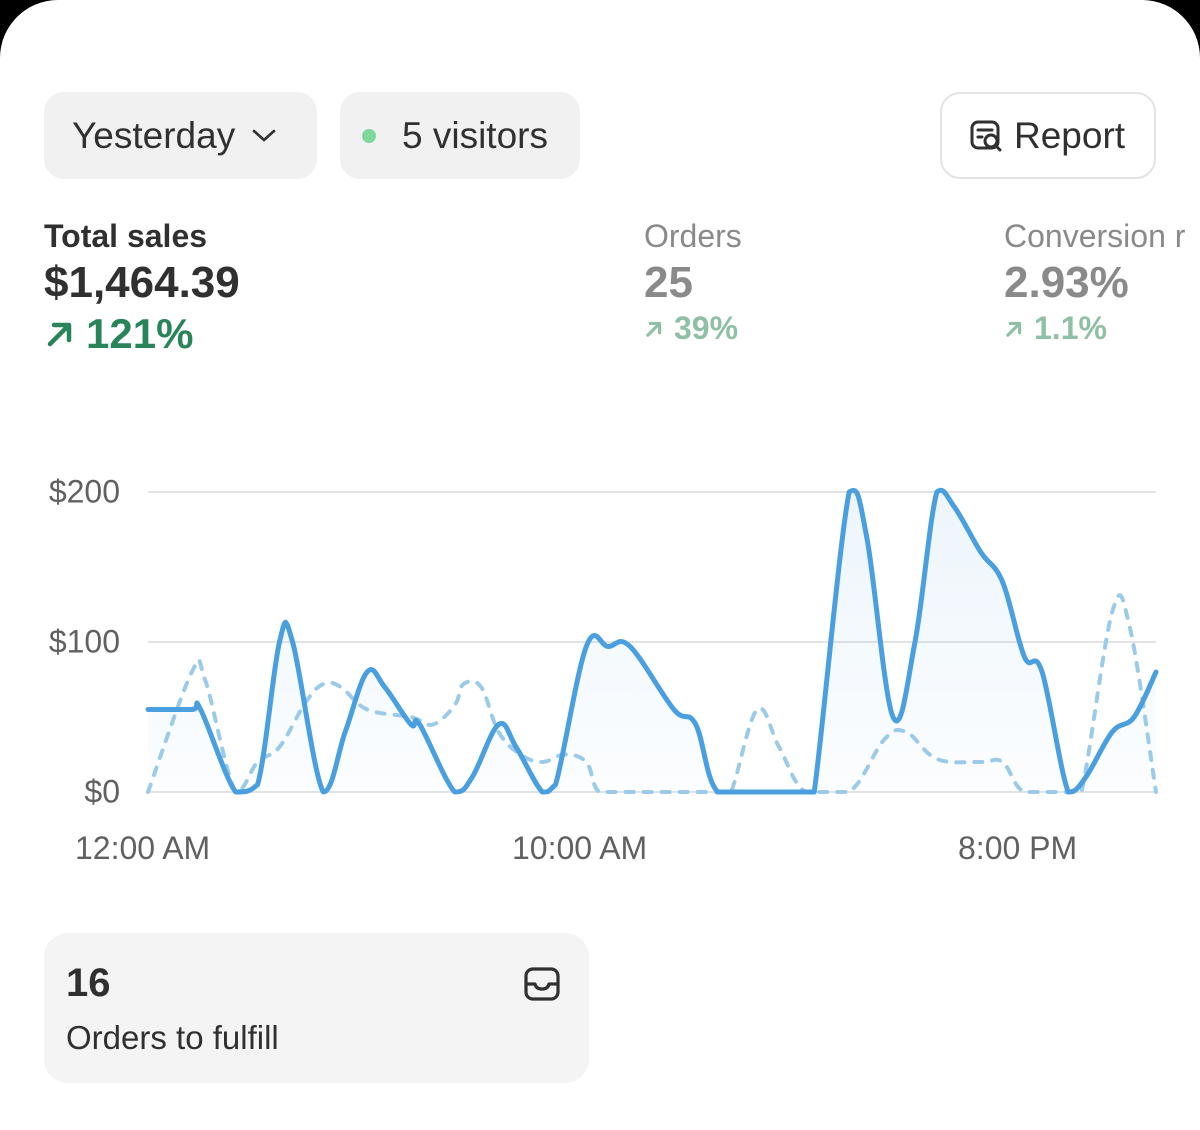  Describe the element at coordinates (1066, 282) in the screenshot. I see `metric-value: 2.93%` at that location.